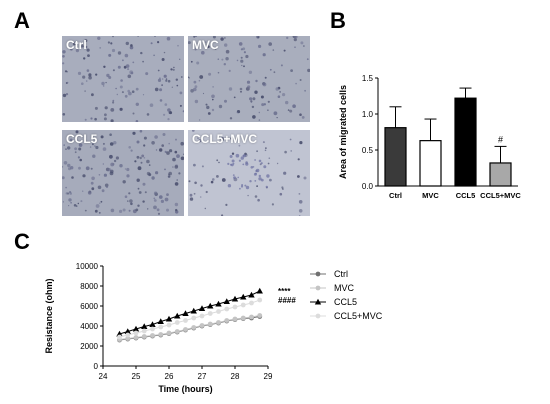 This screenshot has height=404, width=550. Describe the element at coordinates (89, 346) in the screenshot. I see `line-y-tick-label: 2000` at that location.